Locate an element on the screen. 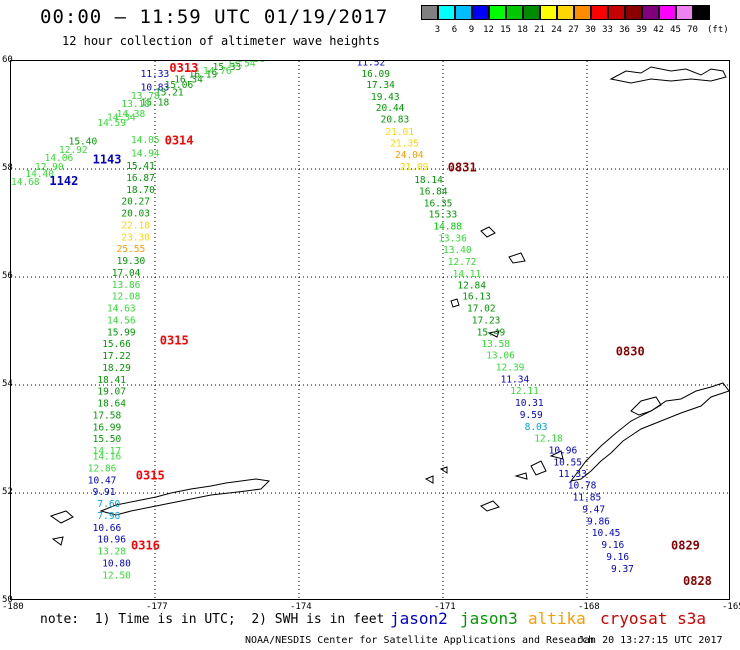  wave-height-label: 10.45 is located at coordinates (606, 533).